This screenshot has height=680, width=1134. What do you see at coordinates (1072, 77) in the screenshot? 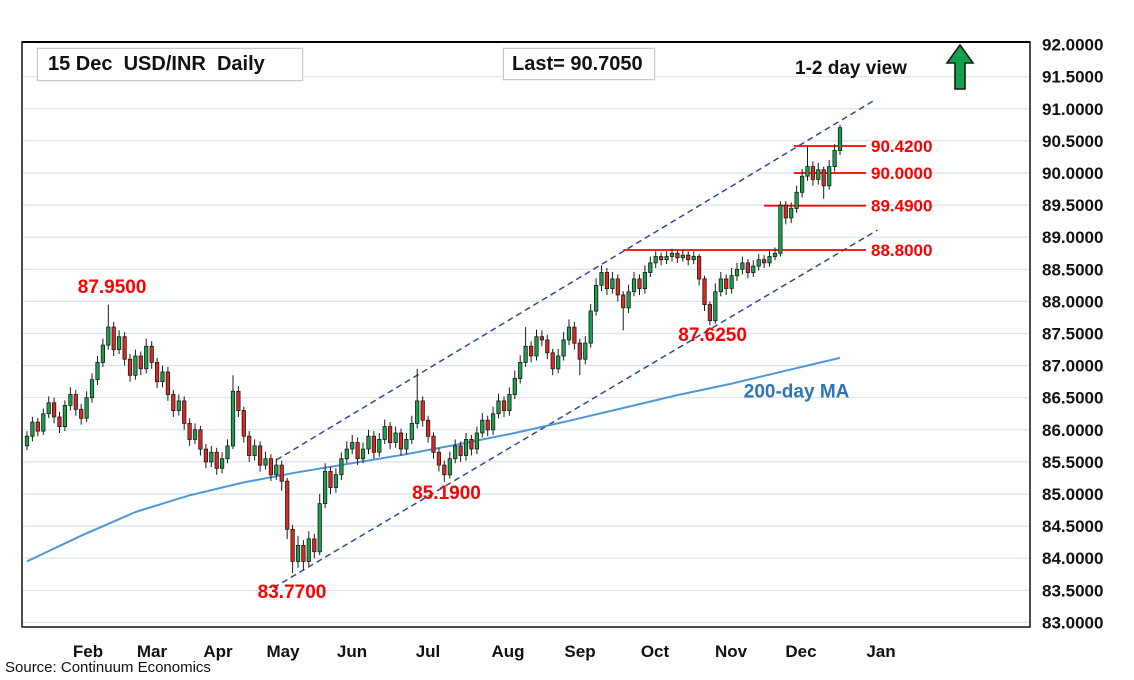
I see `svg-text: 91.5000` at bounding box center [1072, 77].